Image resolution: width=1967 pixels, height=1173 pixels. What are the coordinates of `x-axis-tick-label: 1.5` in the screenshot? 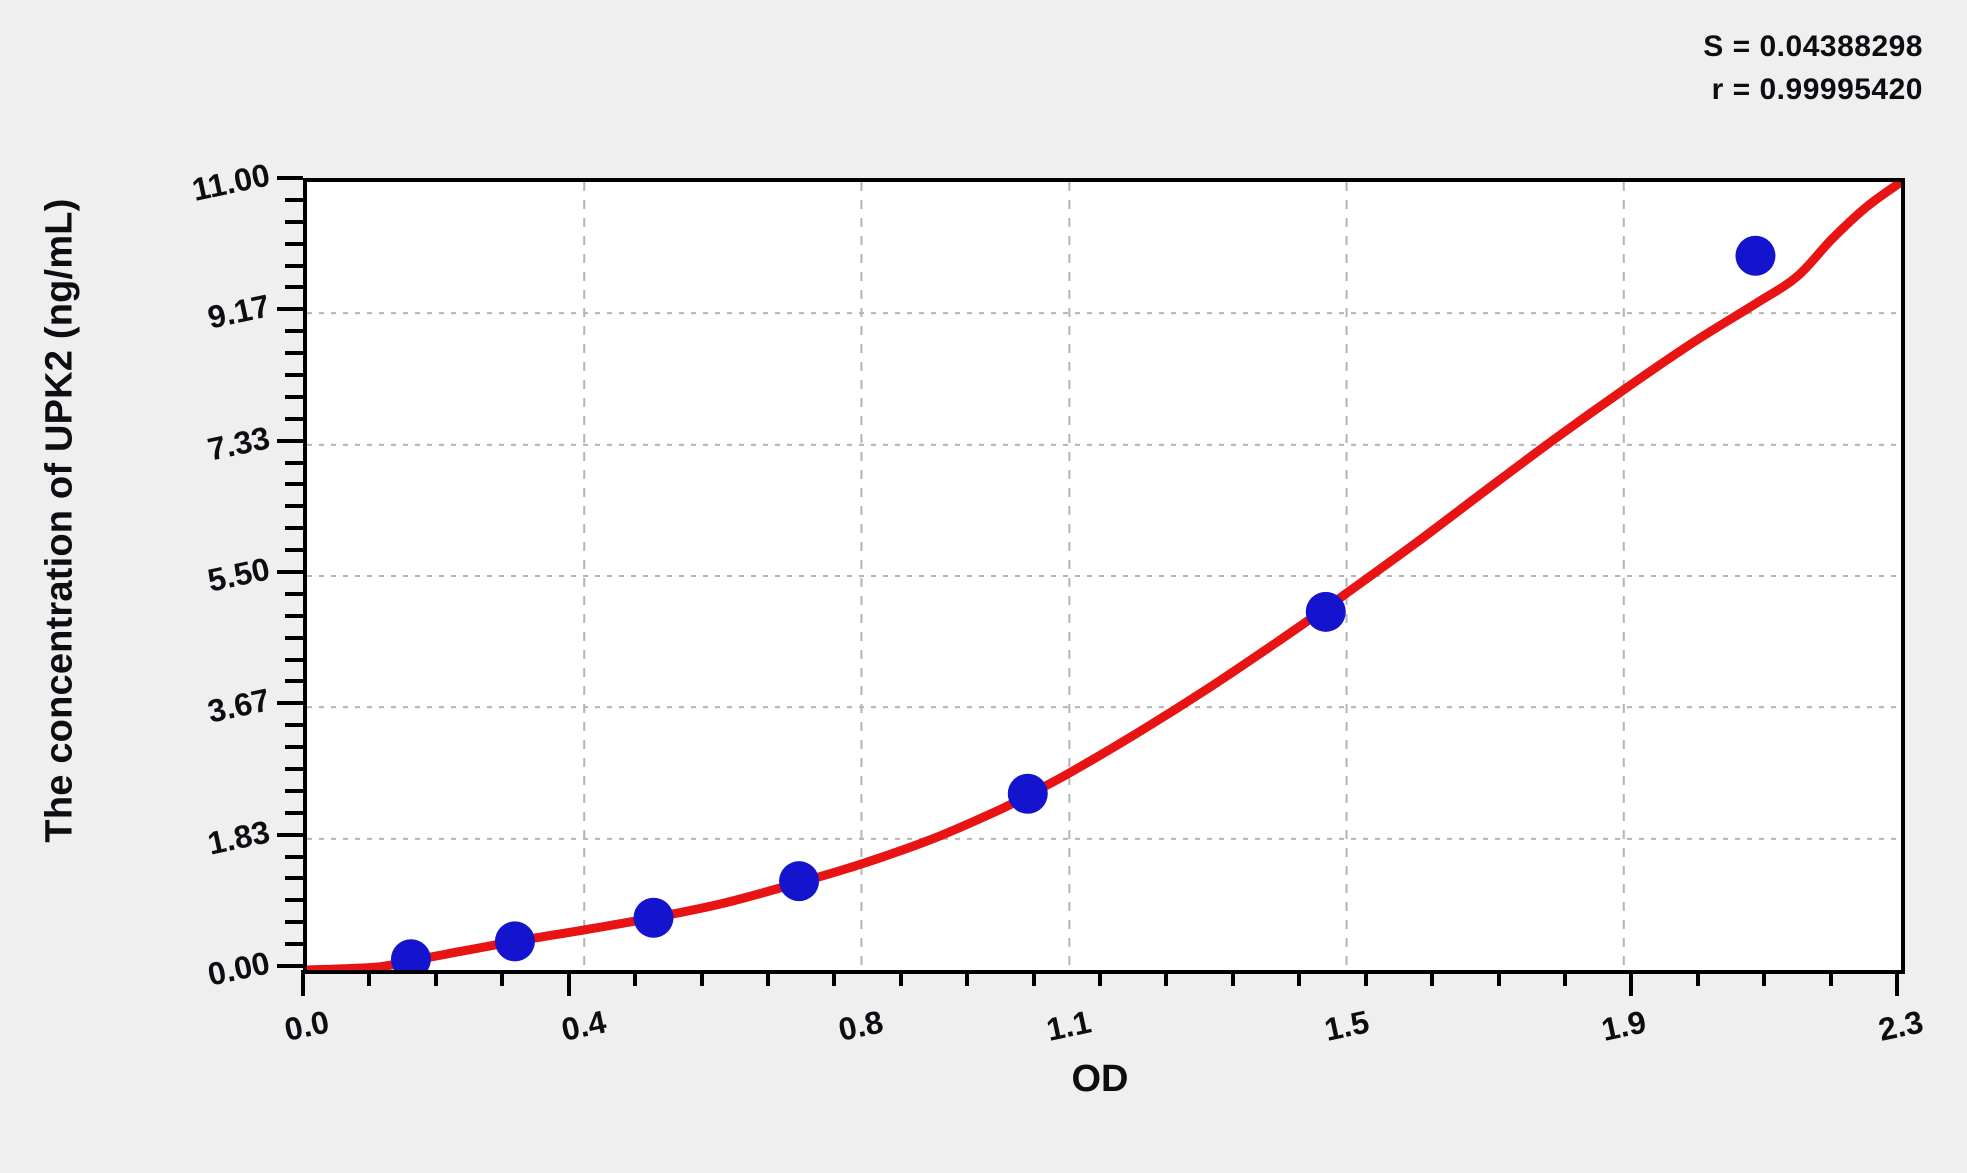 It's located at (1346, 1025).